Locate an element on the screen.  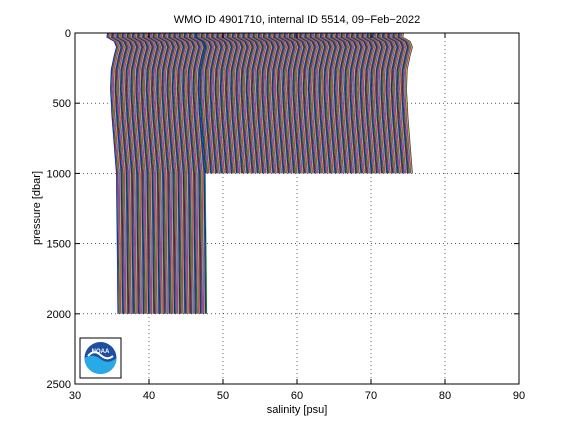
y-tick-label: 1500 is located at coordinates (59, 245).